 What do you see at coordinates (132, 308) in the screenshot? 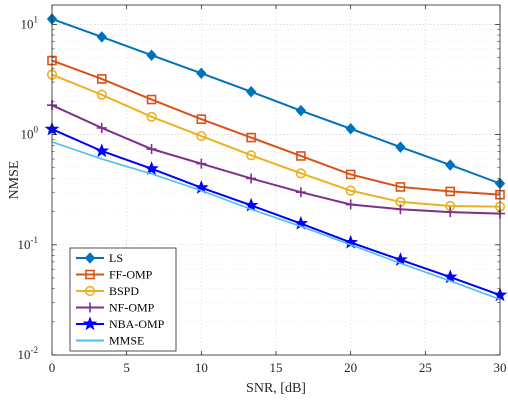
I see `legend-label-nf-omp: NF-OMP` at bounding box center [132, 308].